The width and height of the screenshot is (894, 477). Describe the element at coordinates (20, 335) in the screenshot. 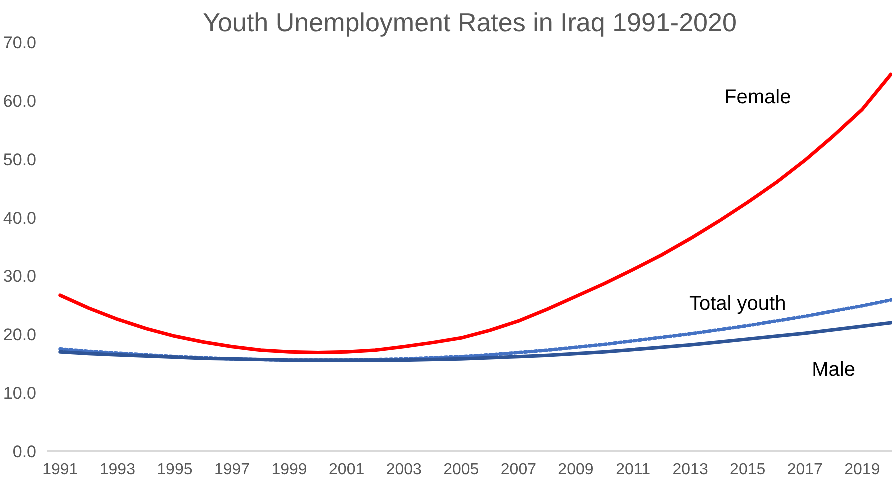

I see `y-tick-label: 20.0` at that location.